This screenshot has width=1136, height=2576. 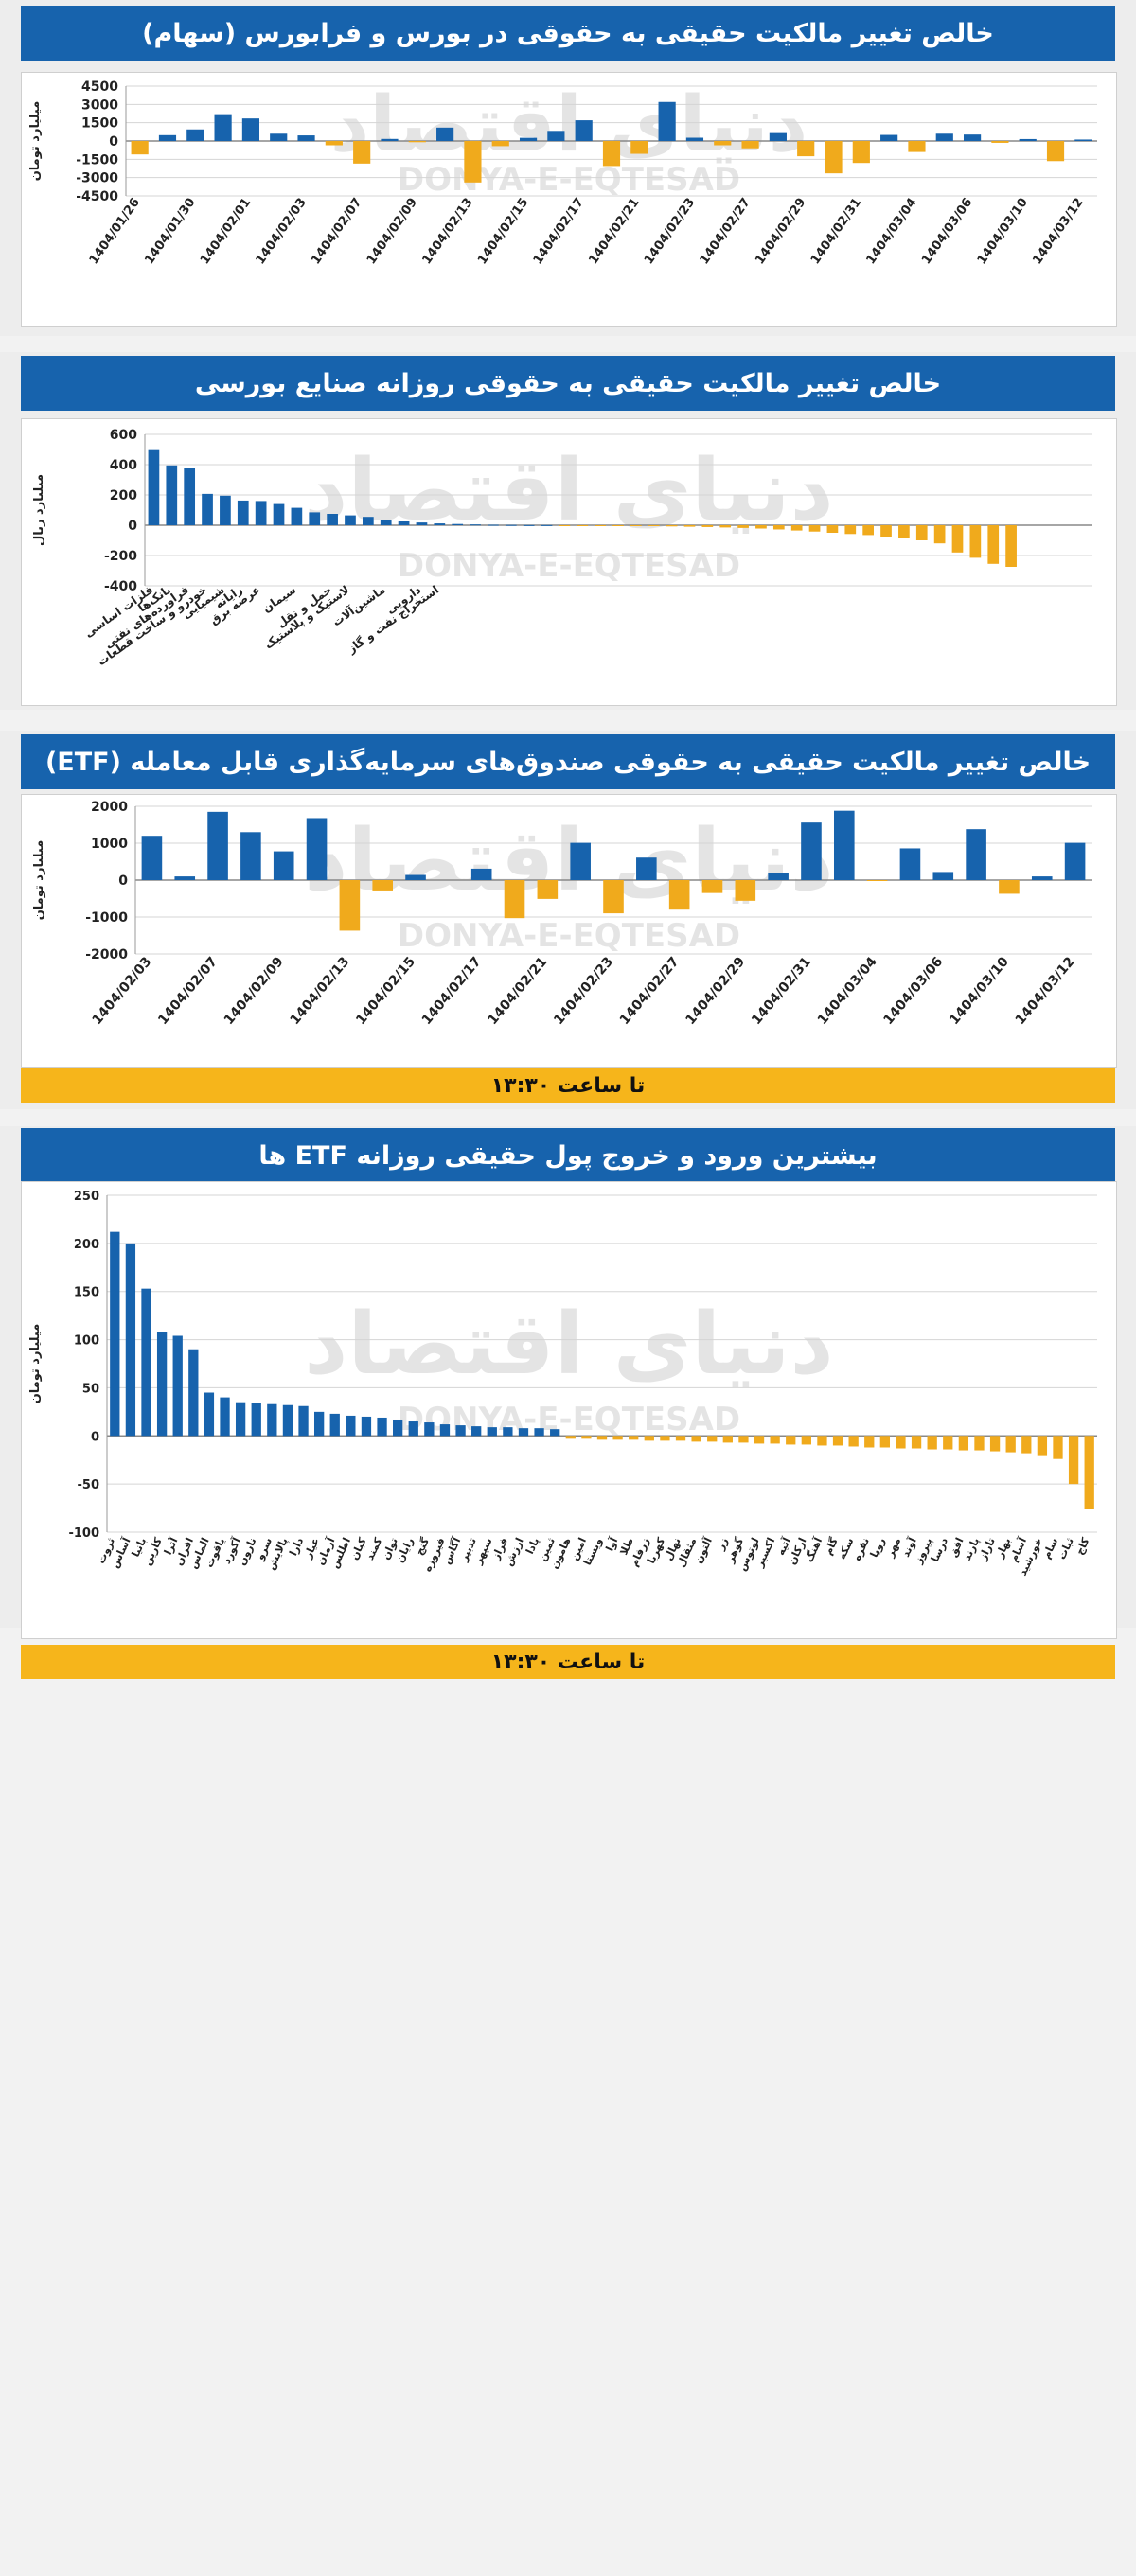 I want to click on y-tick-label: -3000, so click(x=97, y=178).